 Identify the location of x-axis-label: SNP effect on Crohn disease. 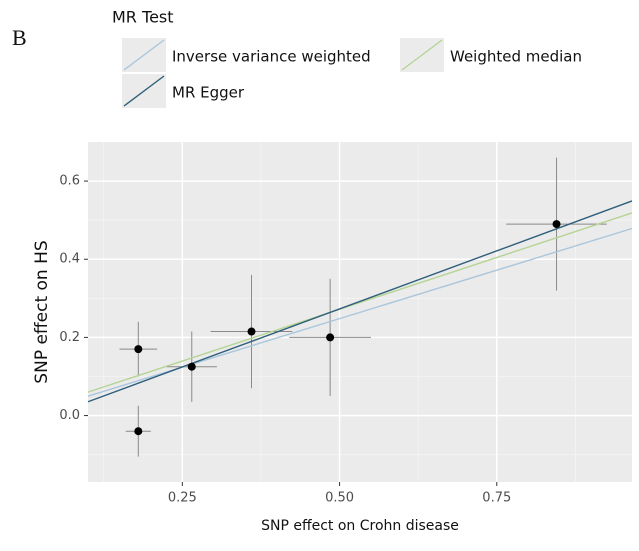
(360, 526).